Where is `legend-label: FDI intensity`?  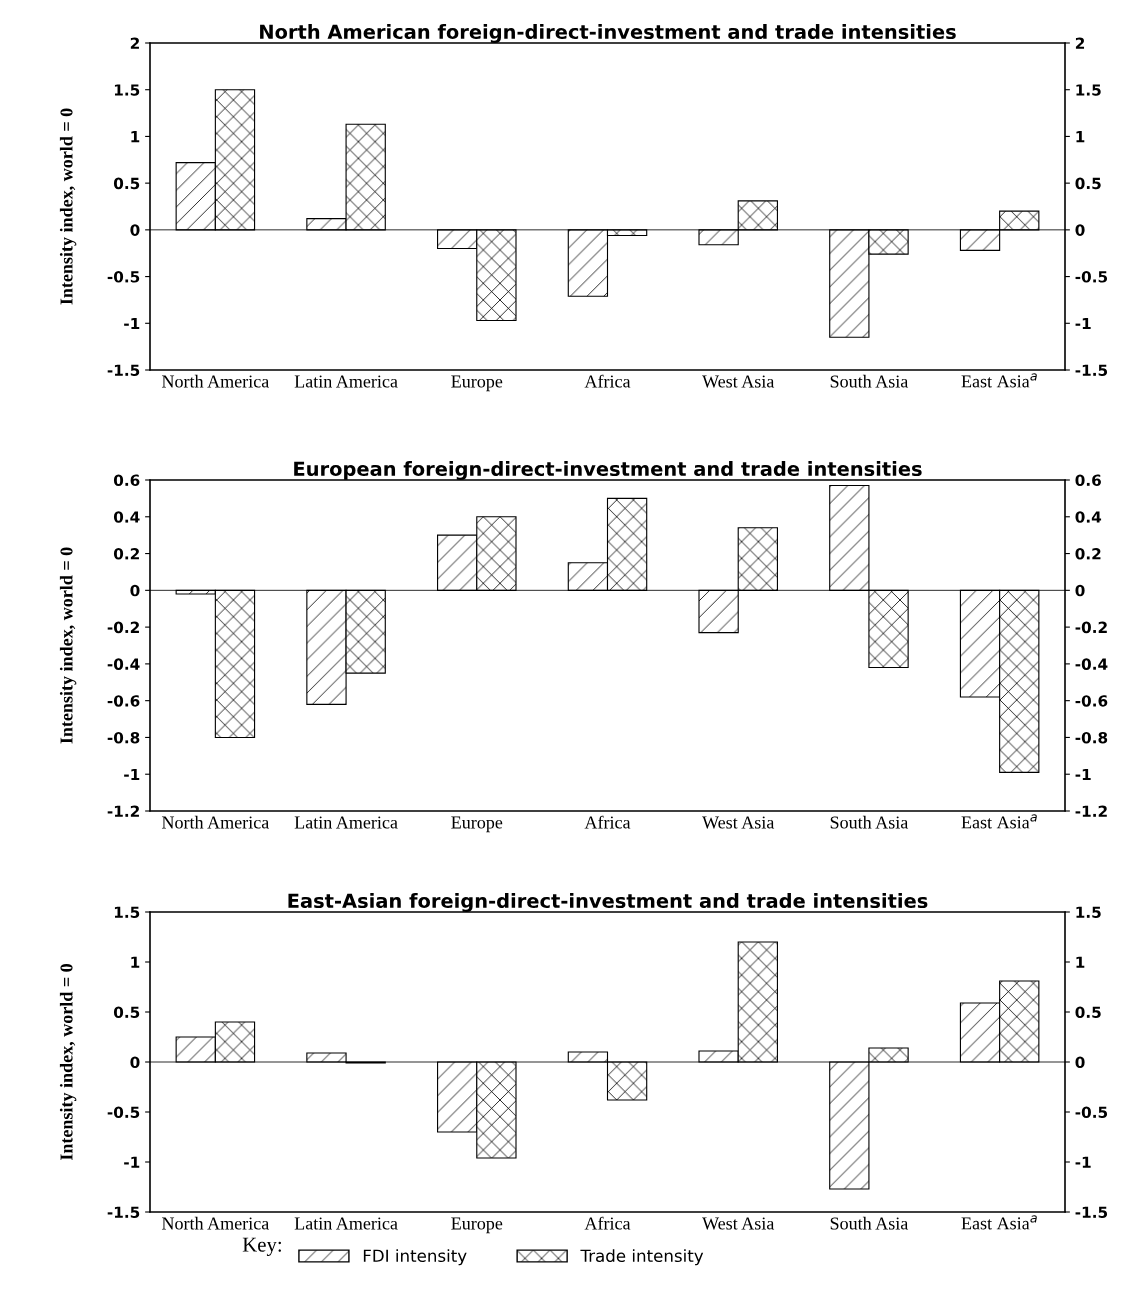
legend-label: FDI intensity is located at coordinates (415, 1257).